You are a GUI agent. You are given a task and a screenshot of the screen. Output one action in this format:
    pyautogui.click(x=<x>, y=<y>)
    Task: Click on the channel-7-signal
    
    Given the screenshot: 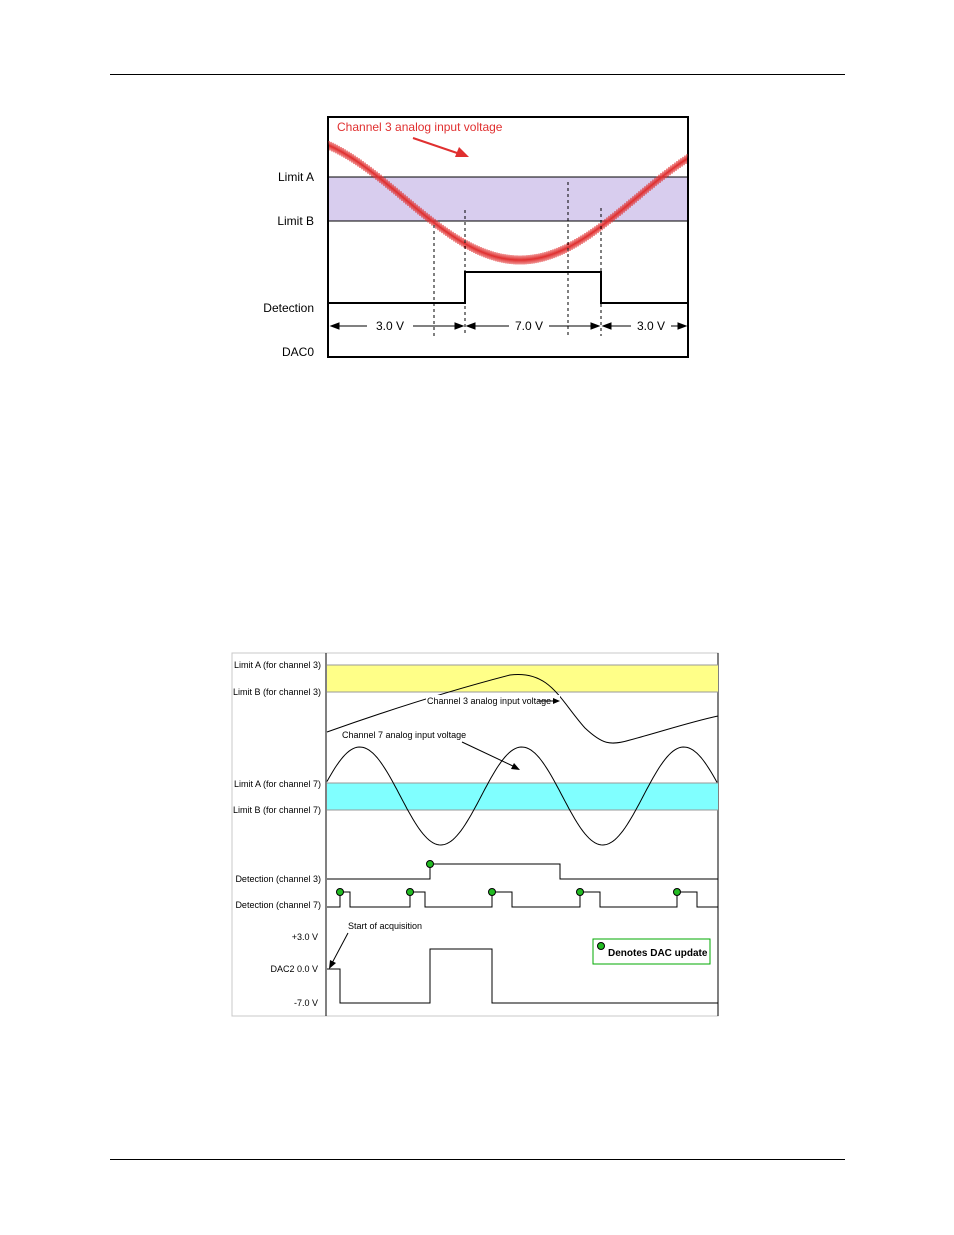 What is the action you would take?
    pyautogui.click(x=522, y=796)
    